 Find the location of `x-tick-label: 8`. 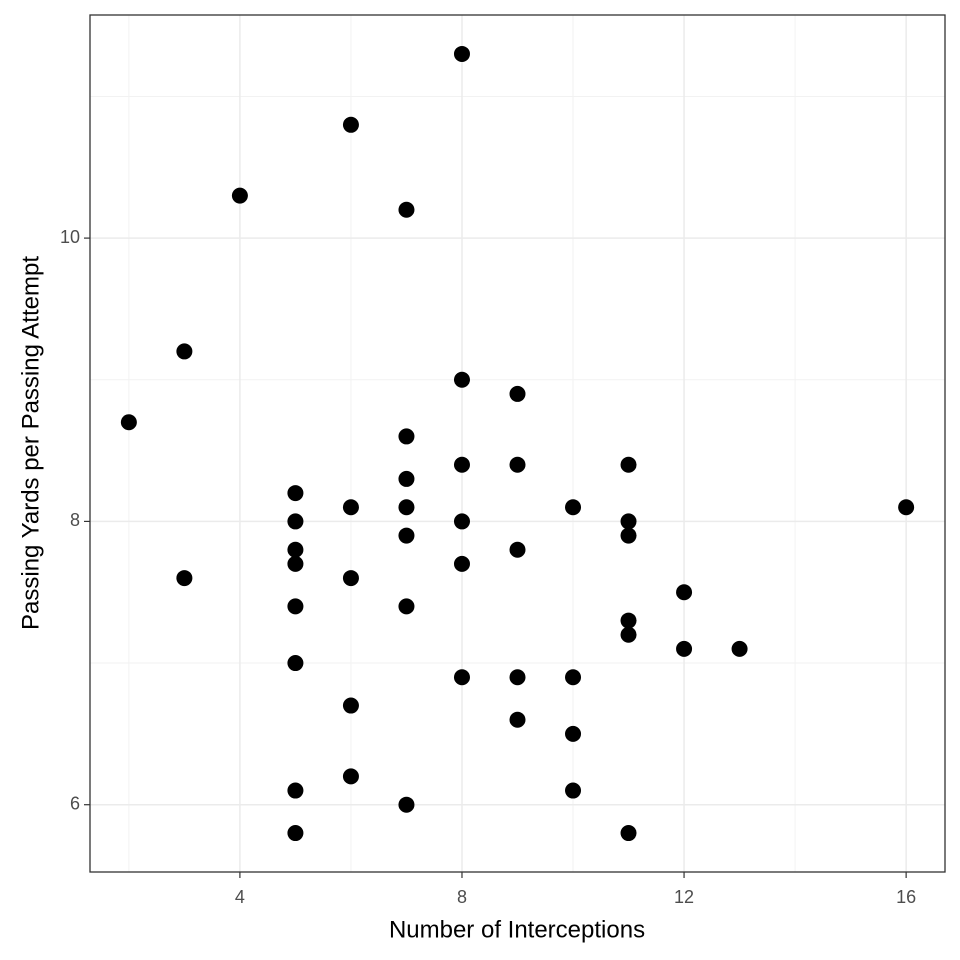

x-tick-label: 8 is located at coordinates (462, 897).